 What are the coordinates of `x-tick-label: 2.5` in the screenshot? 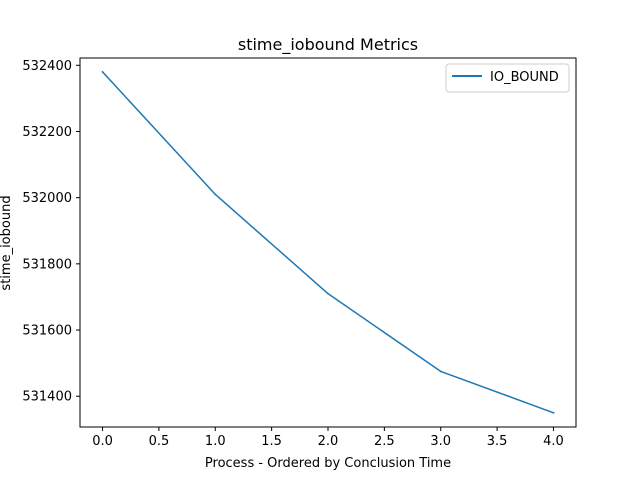 It's located at (384, 441).